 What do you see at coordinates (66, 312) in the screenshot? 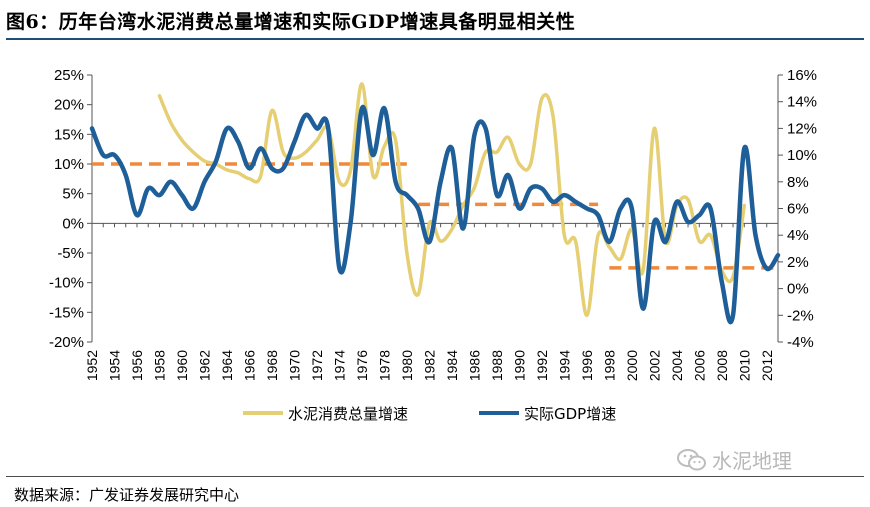
I see `left-tick-label: -15%` at bounding box center [66, 312].